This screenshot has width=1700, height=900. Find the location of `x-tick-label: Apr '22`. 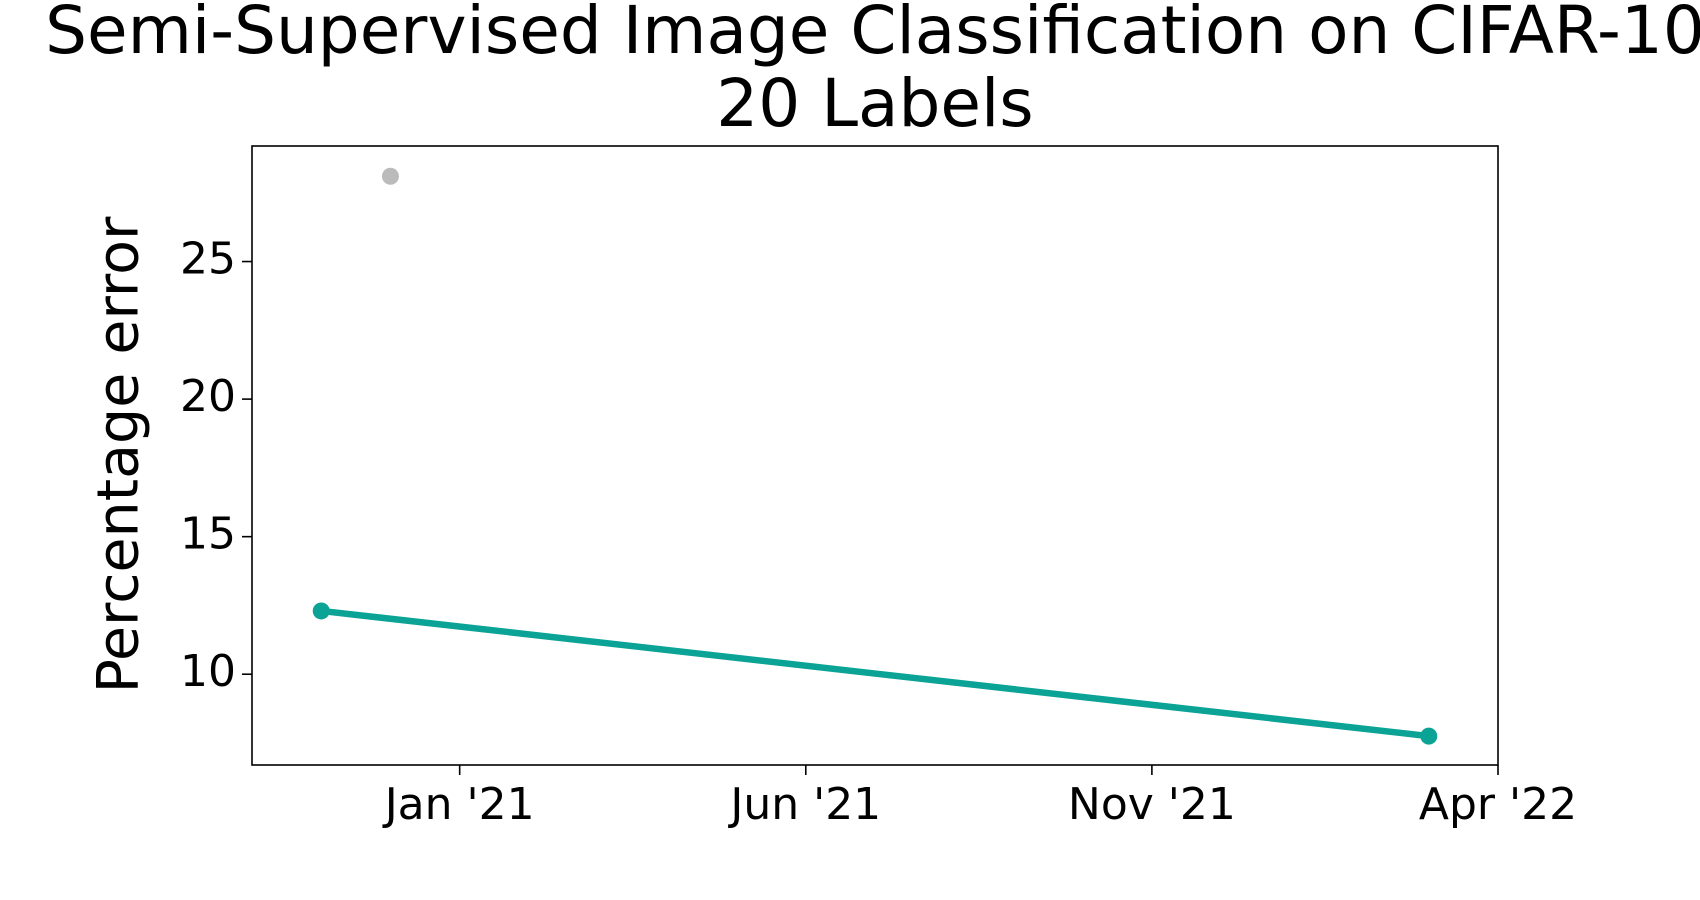

x-tick-label: Apr '22 is located at coordinates (1498, 804).